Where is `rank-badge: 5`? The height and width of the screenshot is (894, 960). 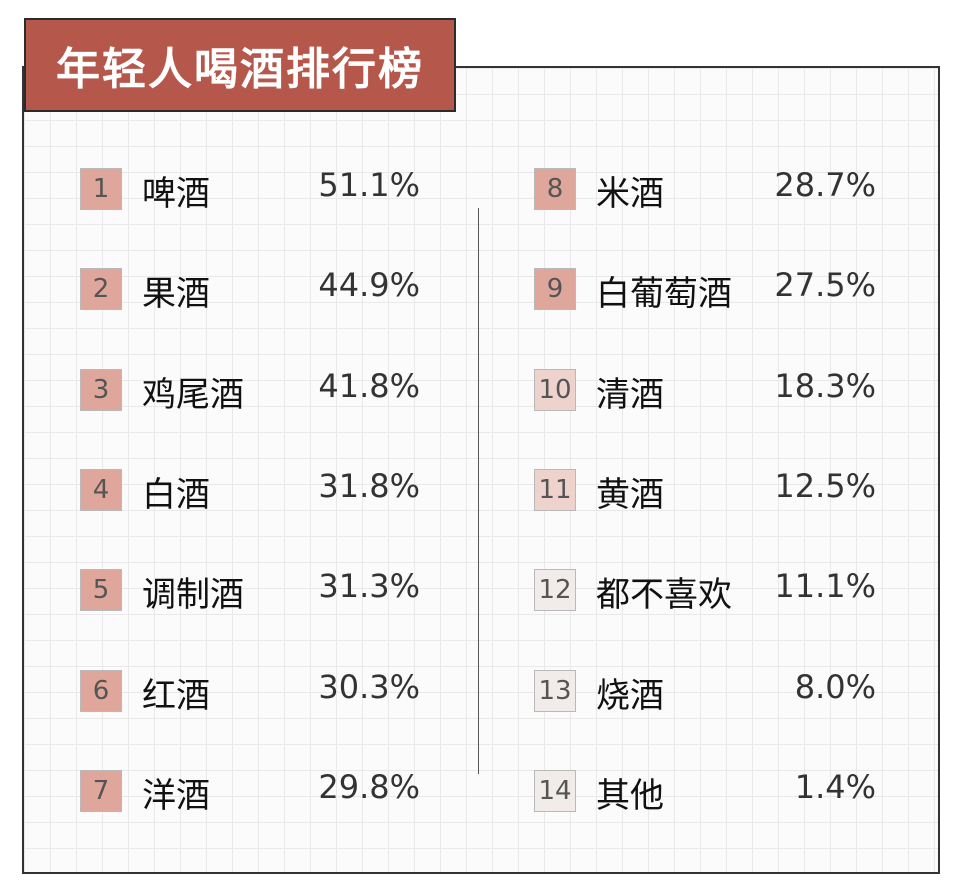 rank-badge: 5 is located at coordinates (101, 590).